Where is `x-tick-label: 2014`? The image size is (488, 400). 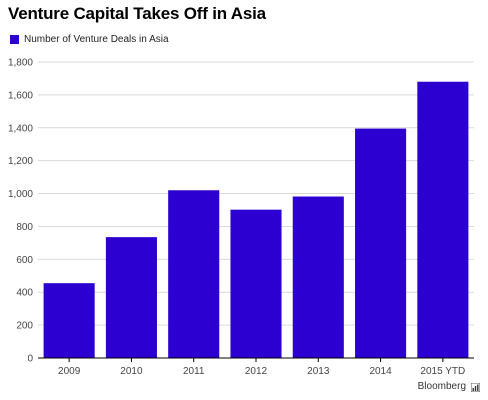 x-tick-label: 2014 is located at coordinates (380, 371).